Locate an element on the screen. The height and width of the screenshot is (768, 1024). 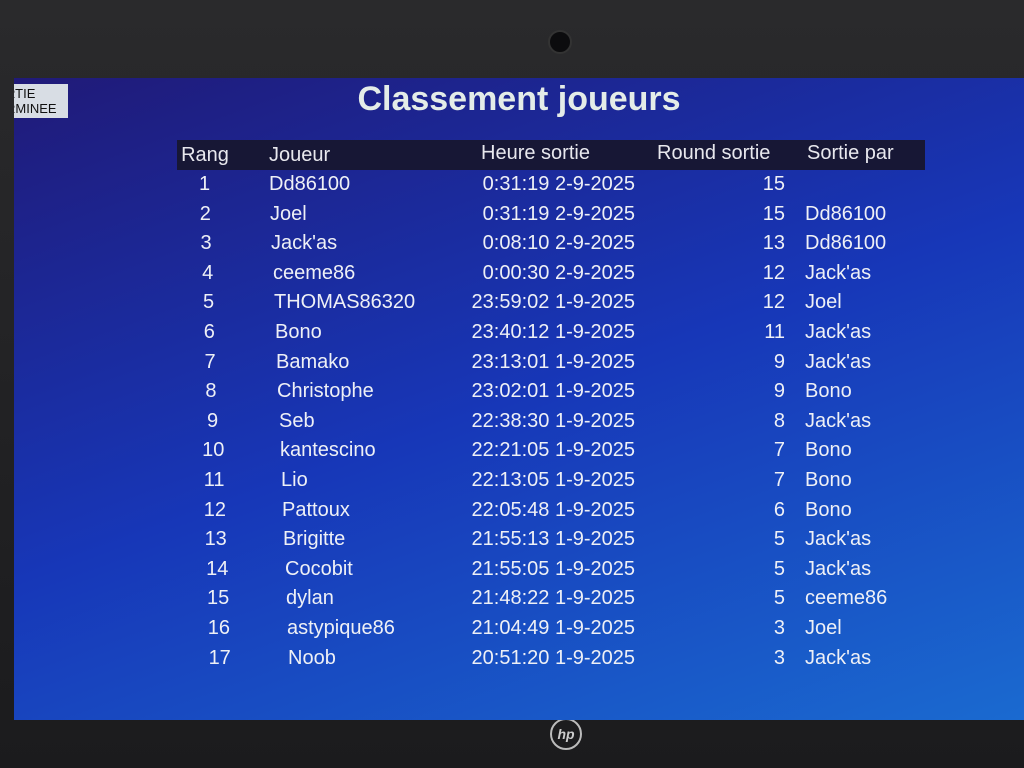
rank-cell: 1 is located at coordinates (204, 184).